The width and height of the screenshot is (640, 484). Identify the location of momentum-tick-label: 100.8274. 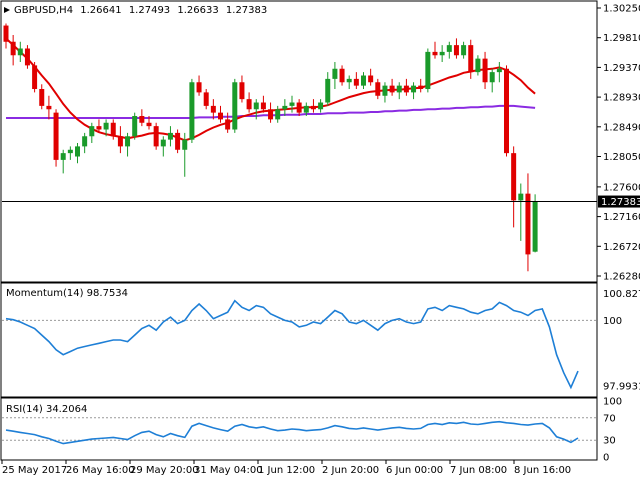
(621, 294).